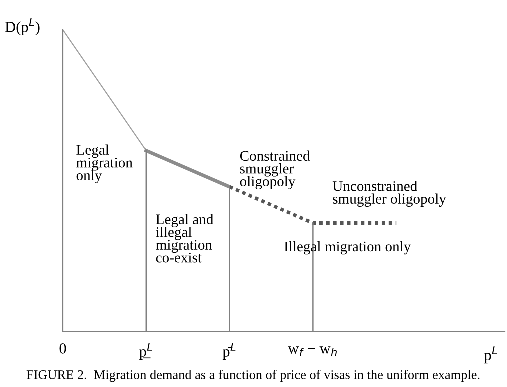 The height and width of the screenshot is (387, 507). What do you see at coordinates (63, 349) in the screenshot?
I see `x-tick-label: 0` at bounding box center [63, 349].